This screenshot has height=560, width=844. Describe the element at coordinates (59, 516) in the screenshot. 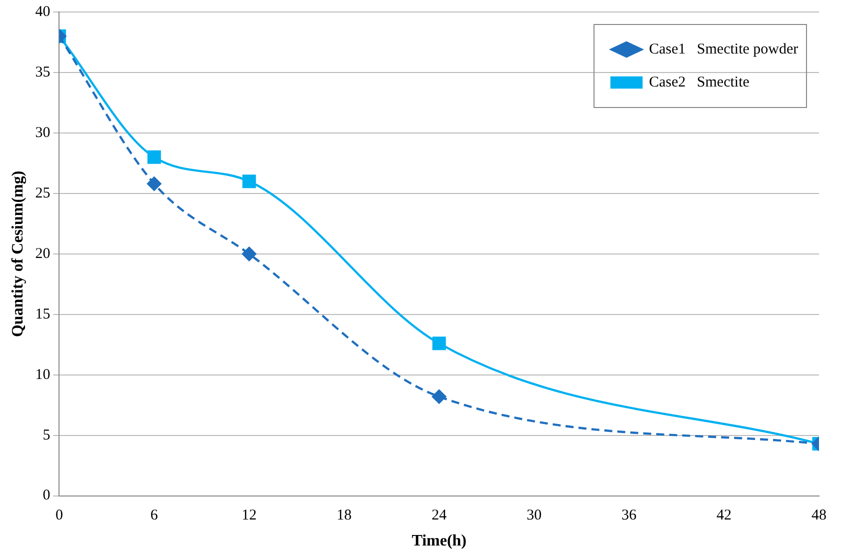

I see `x-tick-label: 0` at that location.